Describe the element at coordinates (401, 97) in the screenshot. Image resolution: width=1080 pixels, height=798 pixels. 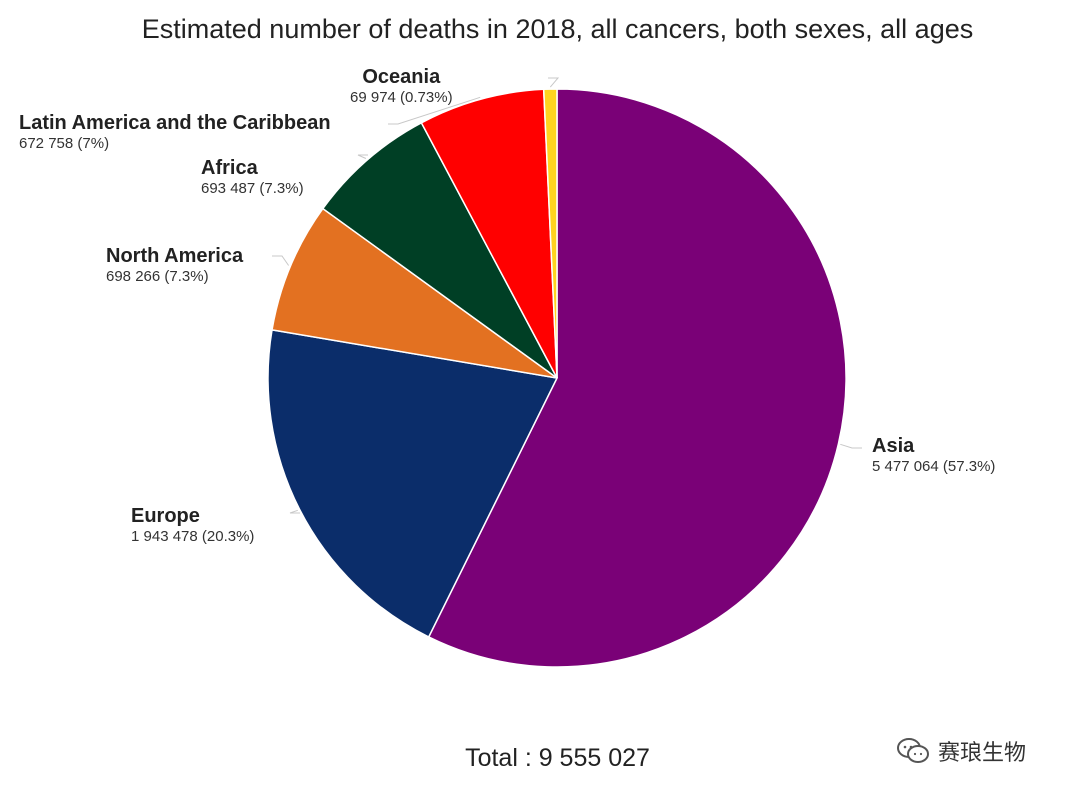
I see `slice-value: 69 974 (0.73%)` at that location.